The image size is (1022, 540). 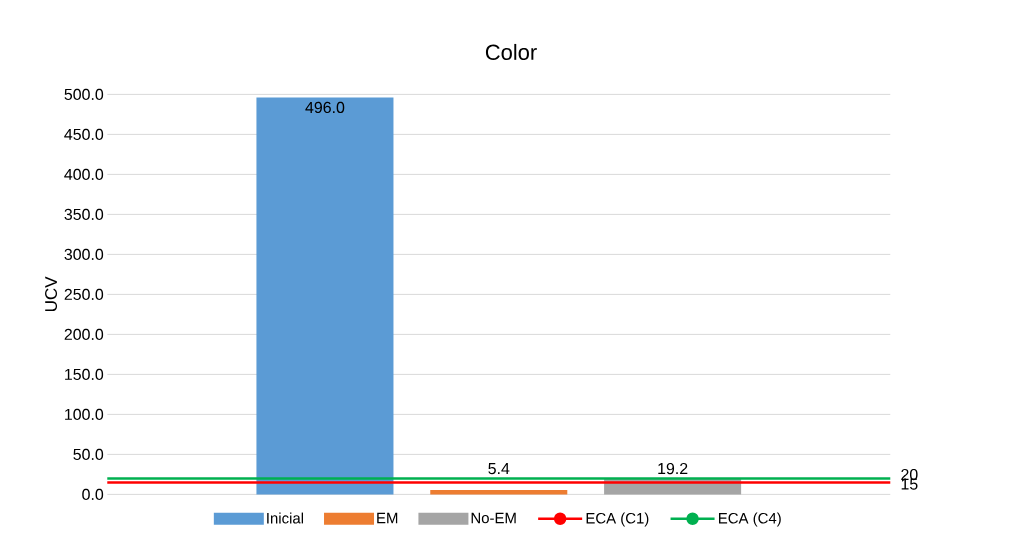 What do you see at coordinates (84, 214) in the screenshot?
I see `y-tick-label: 350.0` at bounding box center [84, 214].